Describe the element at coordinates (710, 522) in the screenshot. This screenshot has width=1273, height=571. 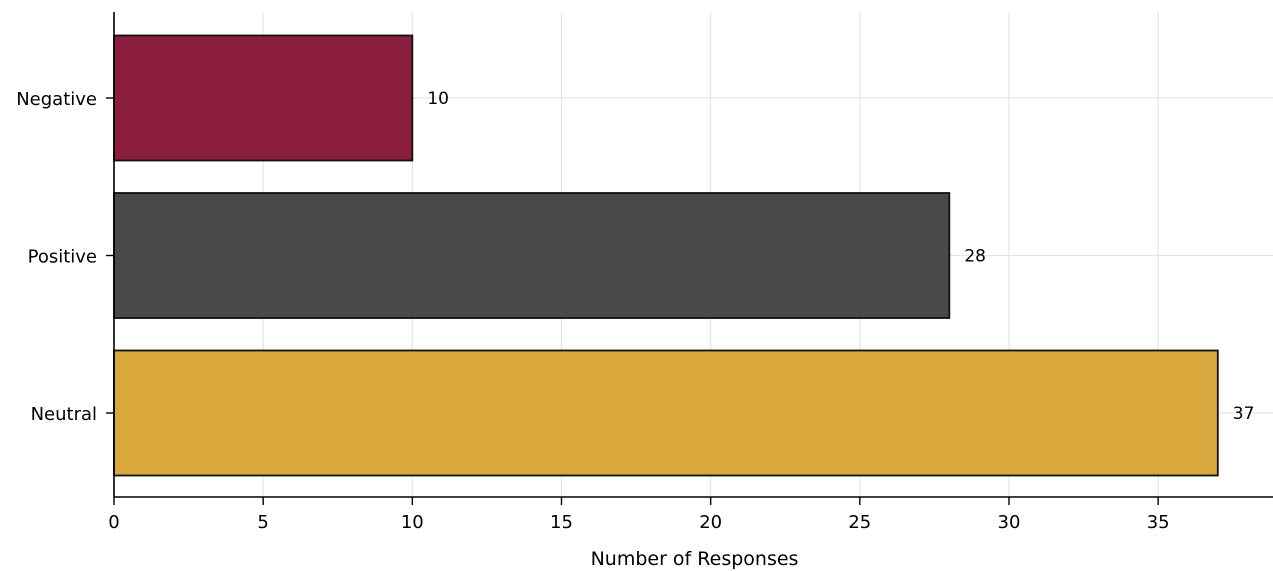
I see `x-tick-label-4: 20` at that location.